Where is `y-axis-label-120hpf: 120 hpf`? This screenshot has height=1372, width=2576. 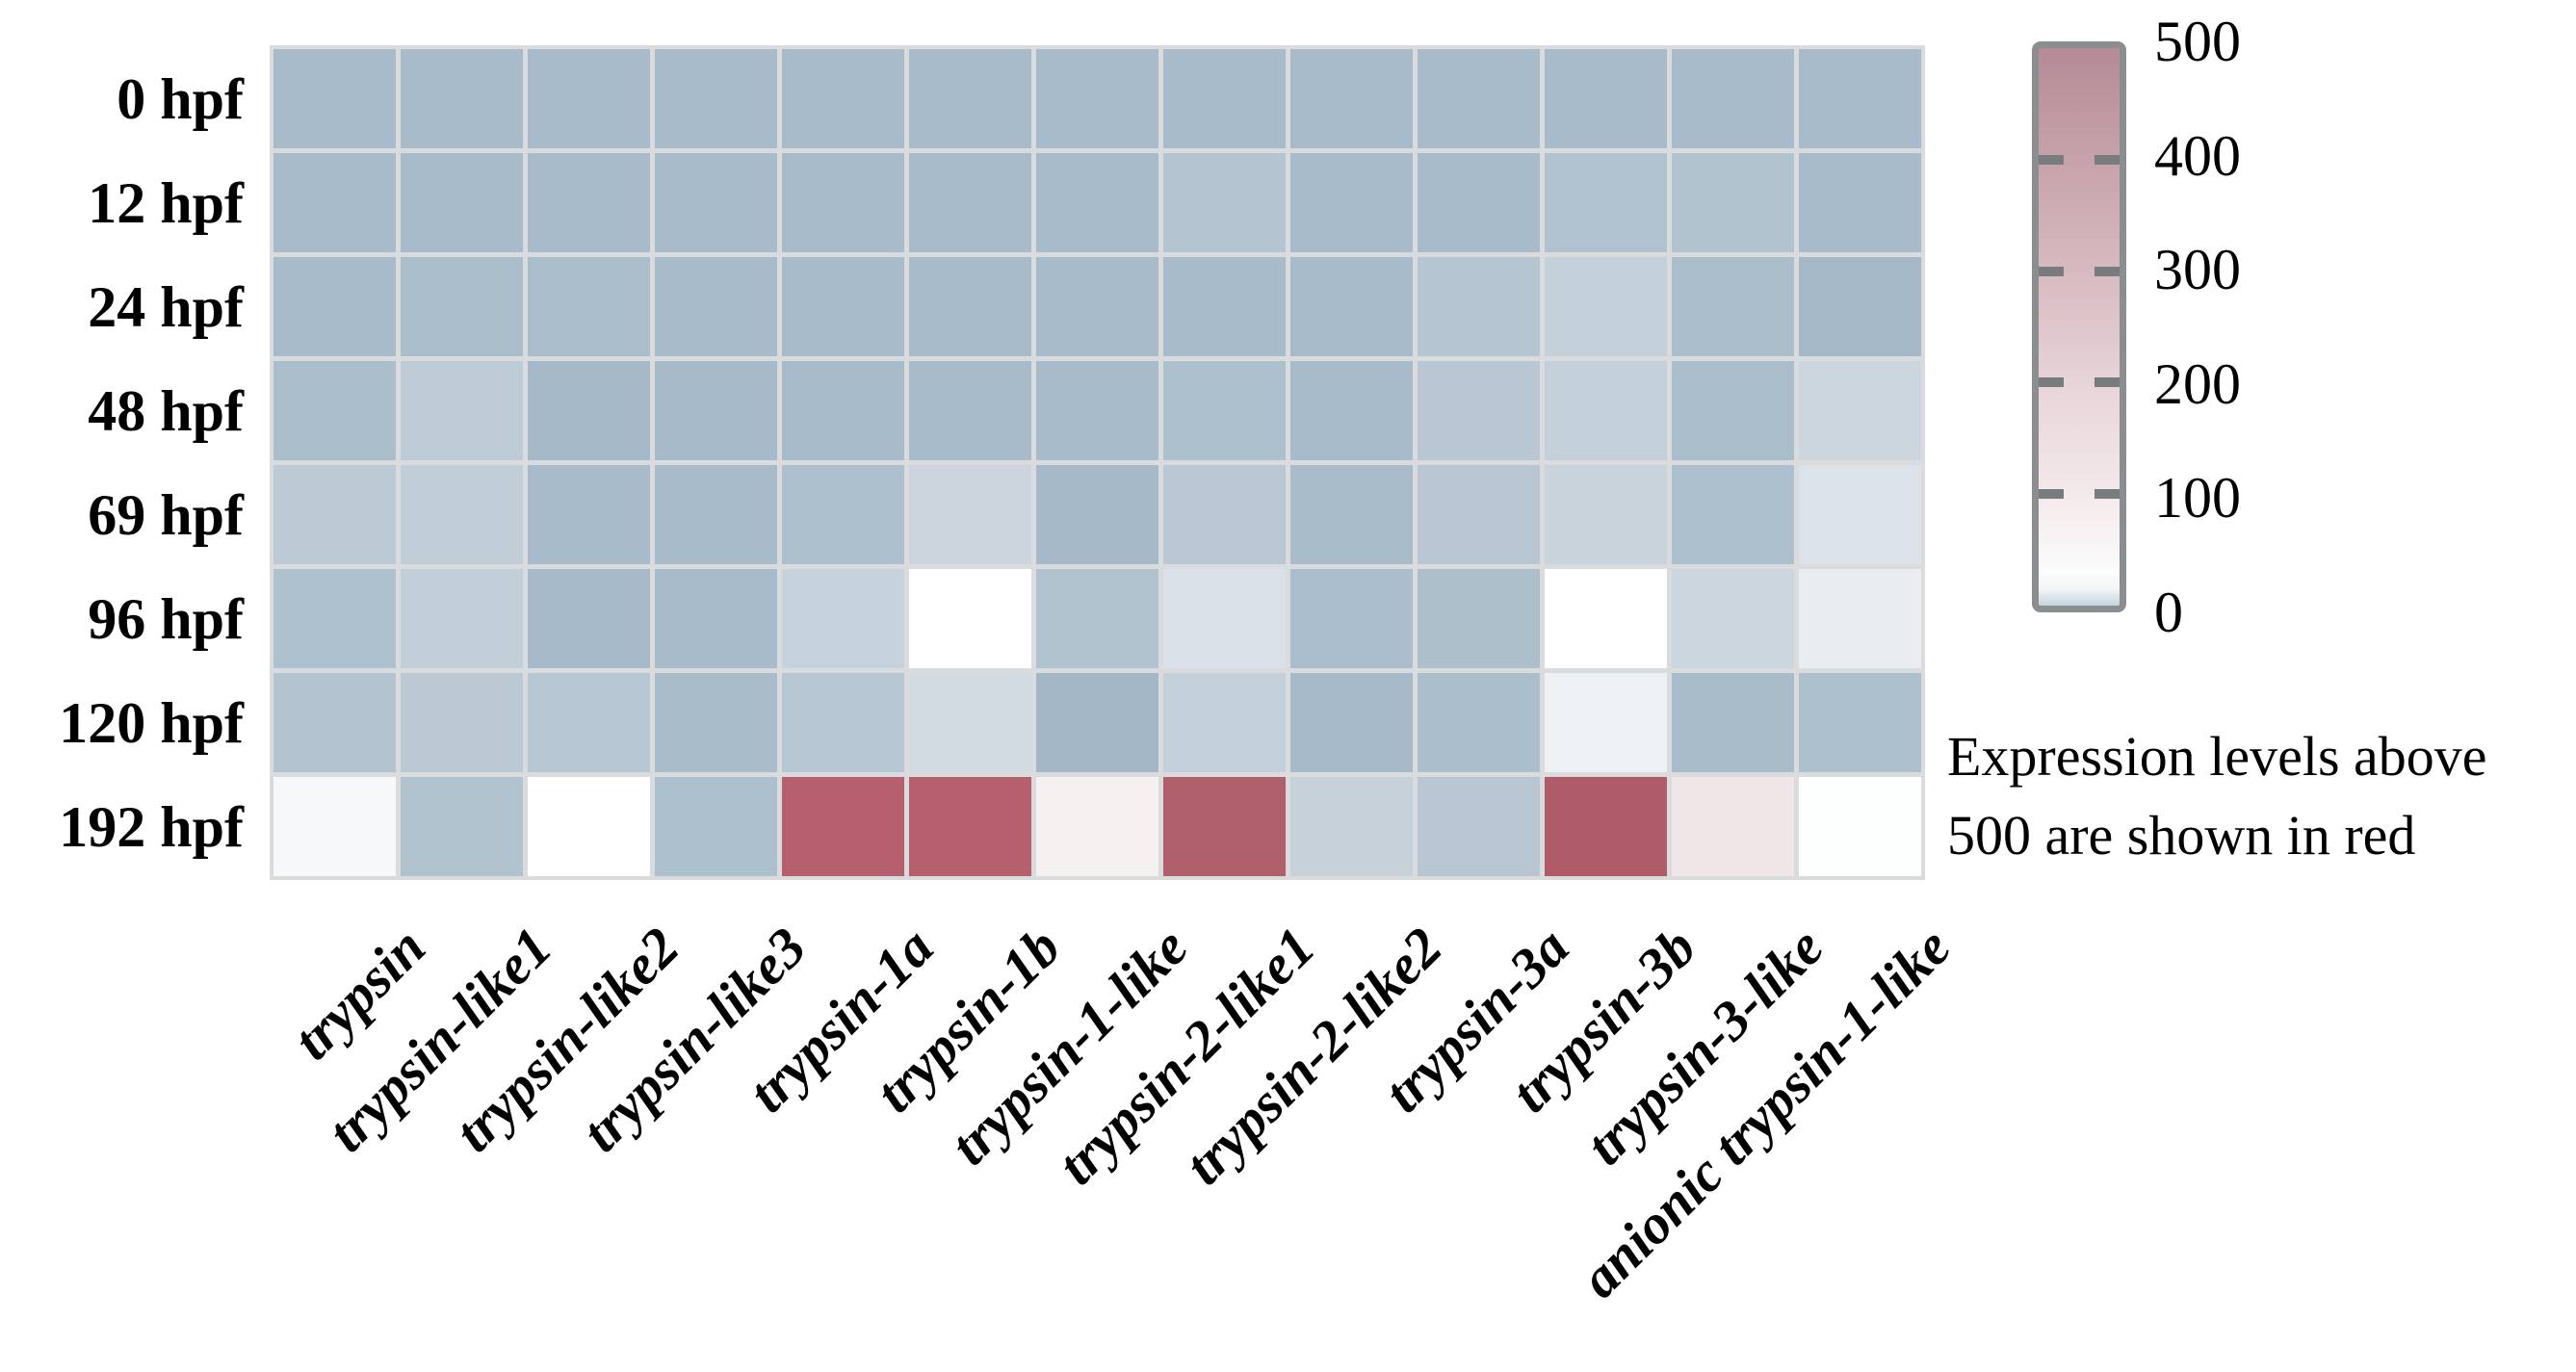 y-axis-label-120hpf: 120 hpf is located at coordinates (151, 723).